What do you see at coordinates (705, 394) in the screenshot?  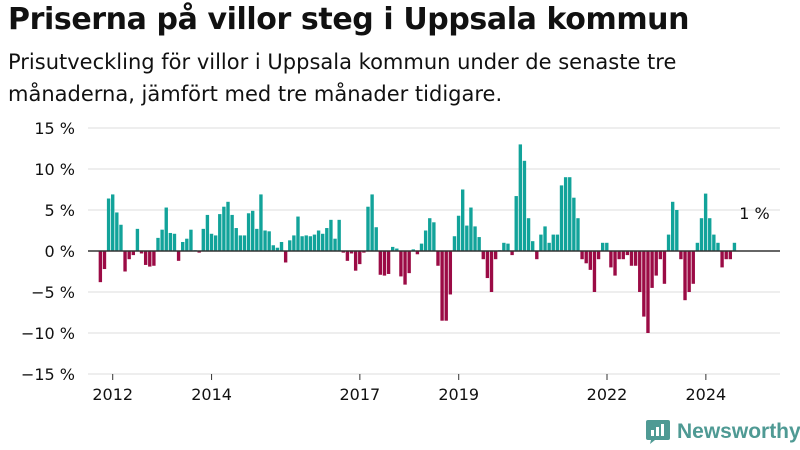 I see `x-tick-label: 2024` at bounding box center [705, 394].